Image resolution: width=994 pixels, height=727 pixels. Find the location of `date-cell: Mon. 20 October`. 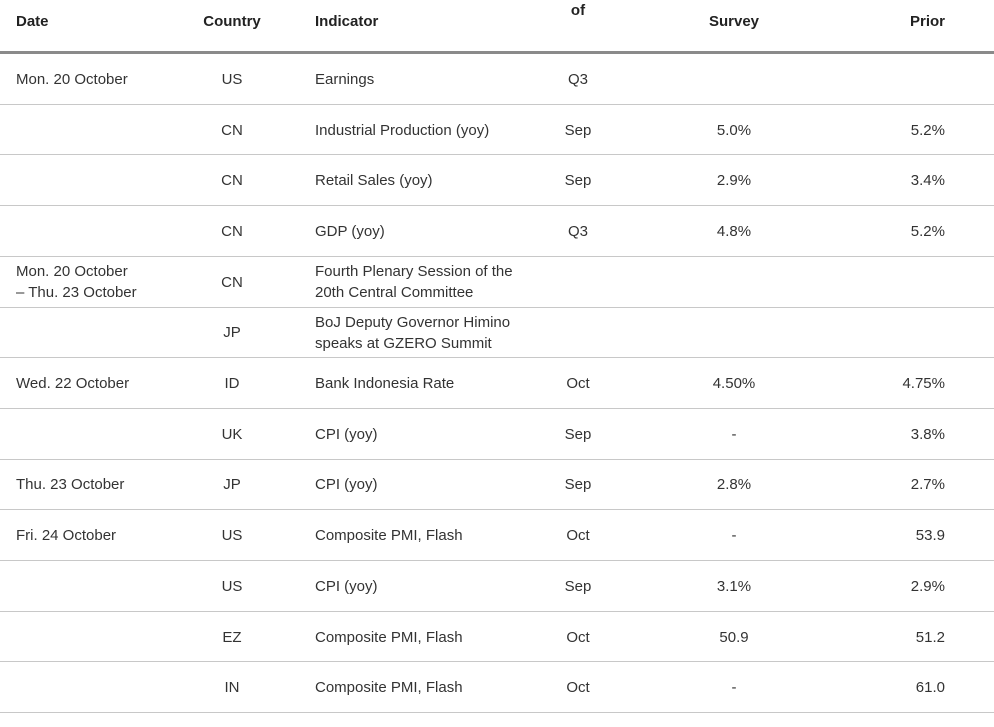

date-cell: Mon. 20 October is located at coordinates (72, 79).